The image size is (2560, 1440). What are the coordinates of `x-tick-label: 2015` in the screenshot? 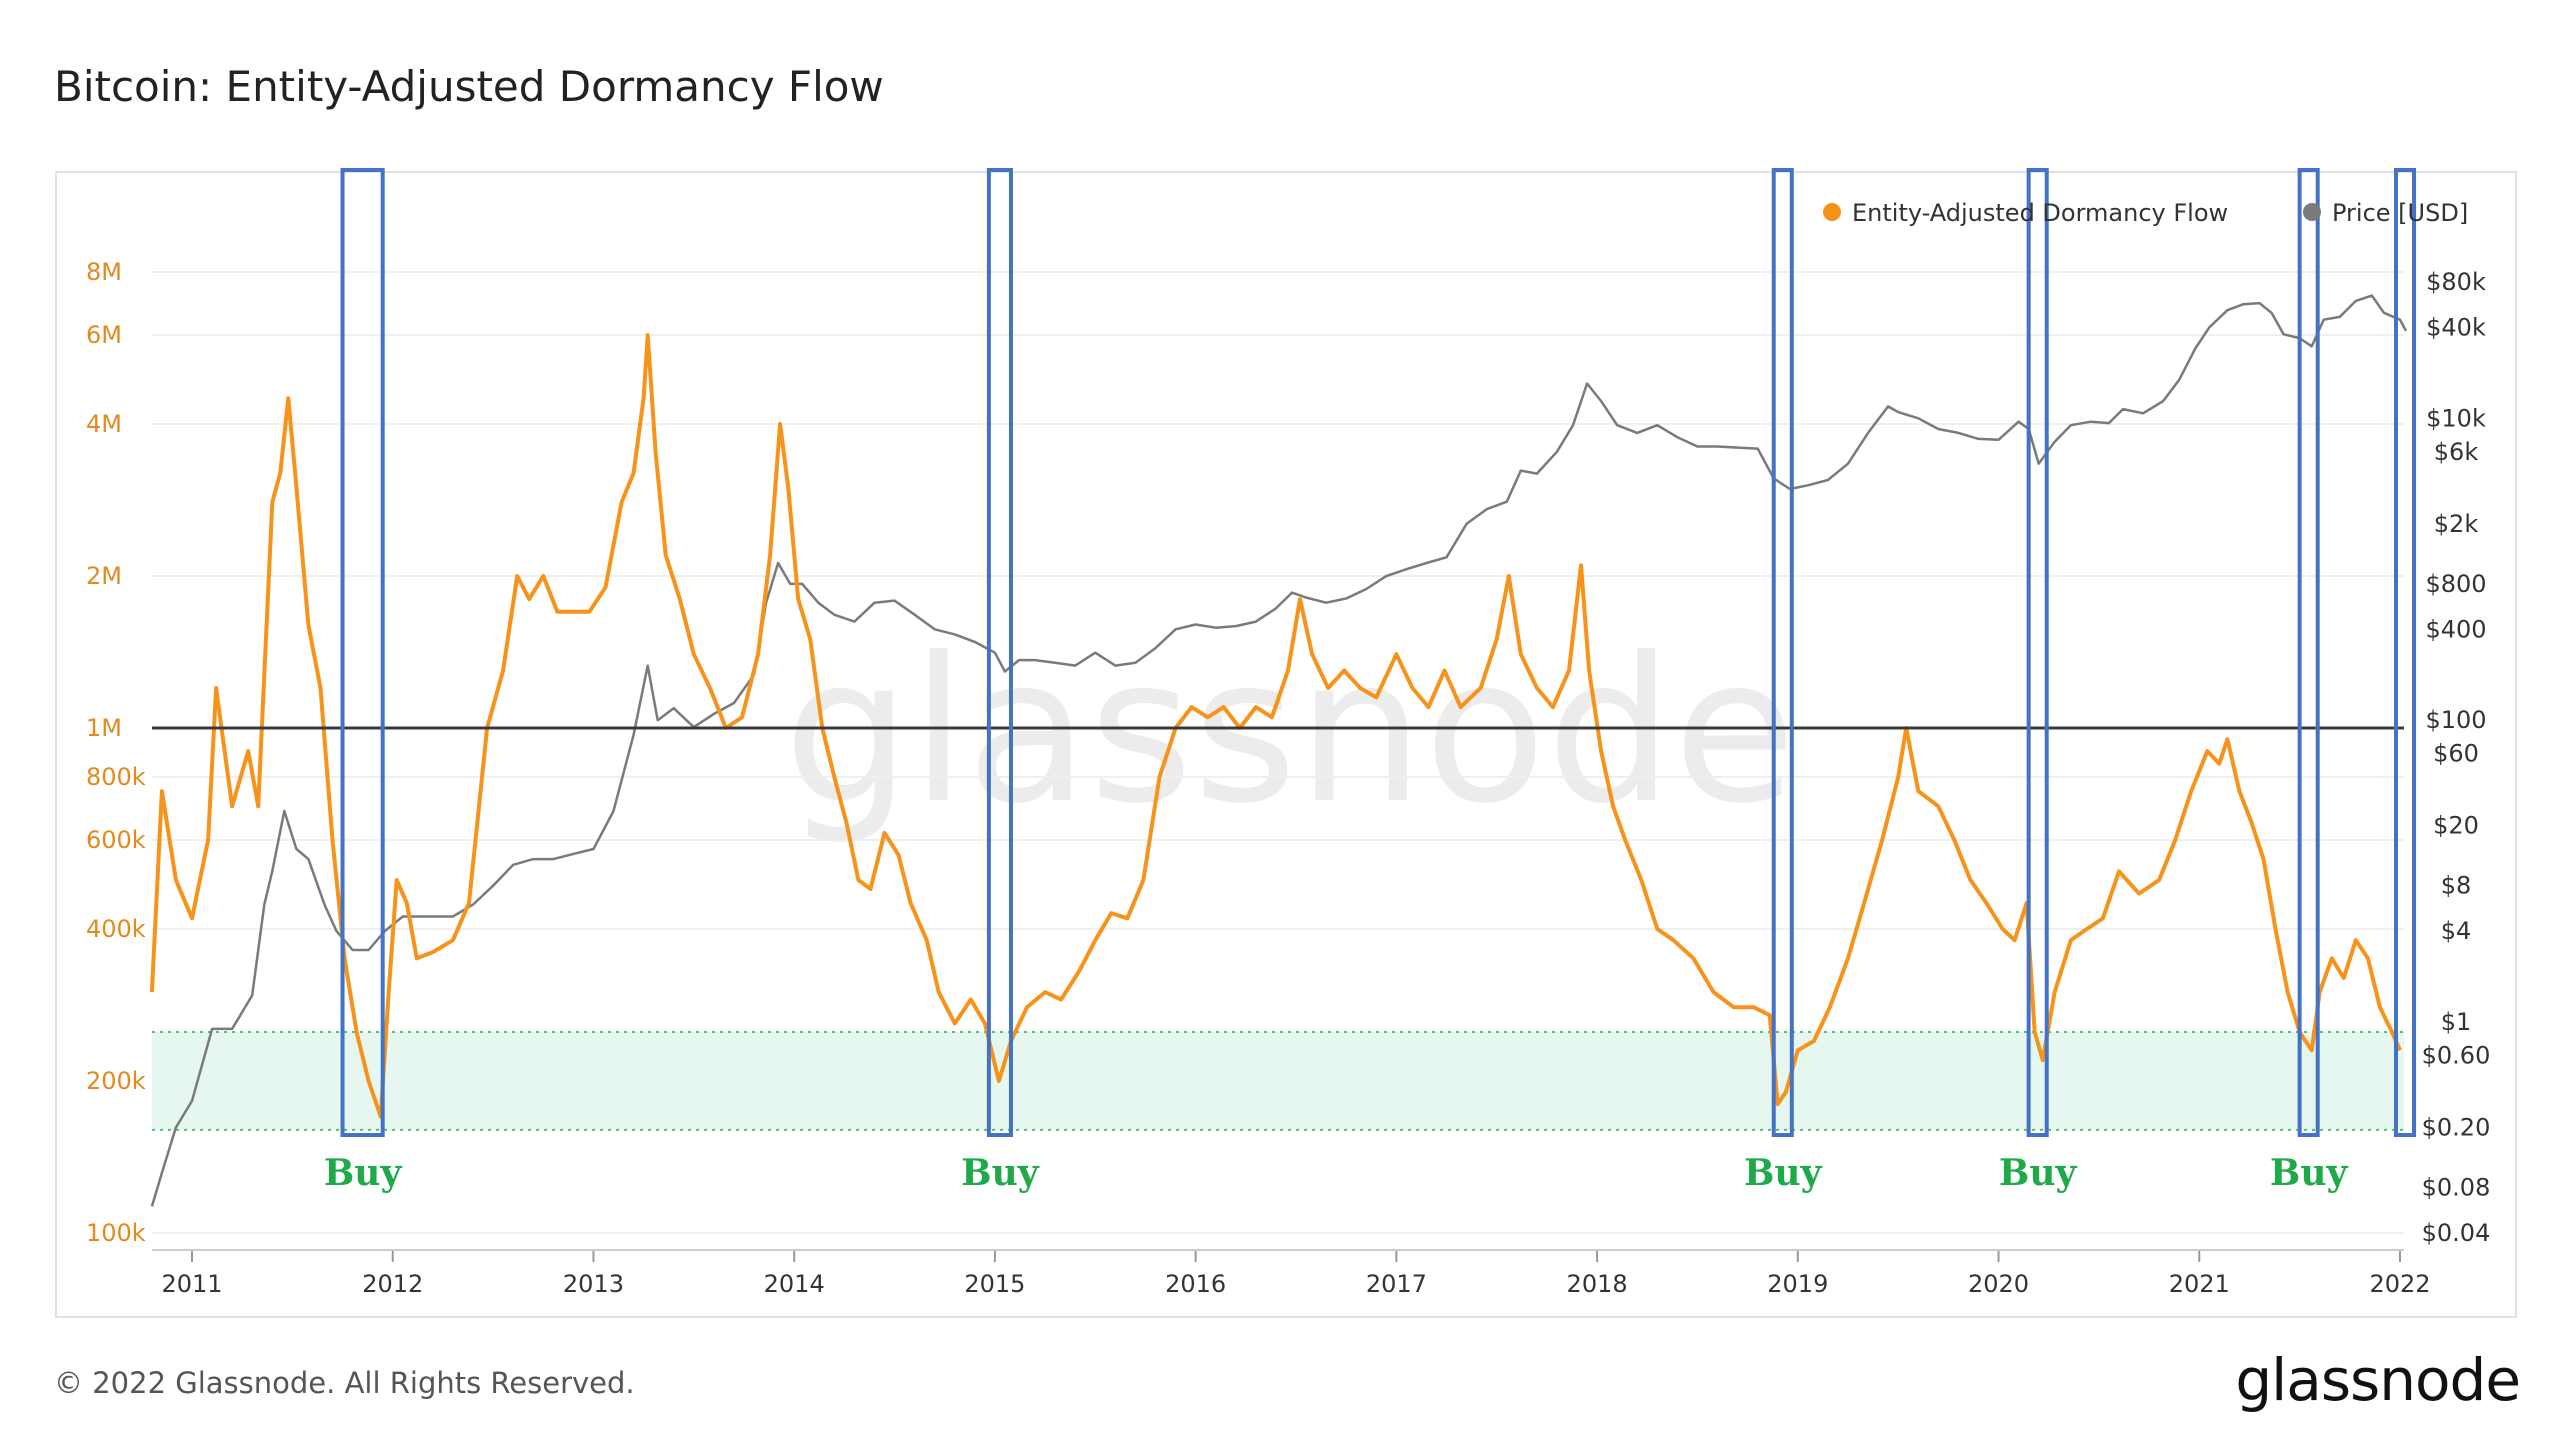 It's located at (994, 1284).